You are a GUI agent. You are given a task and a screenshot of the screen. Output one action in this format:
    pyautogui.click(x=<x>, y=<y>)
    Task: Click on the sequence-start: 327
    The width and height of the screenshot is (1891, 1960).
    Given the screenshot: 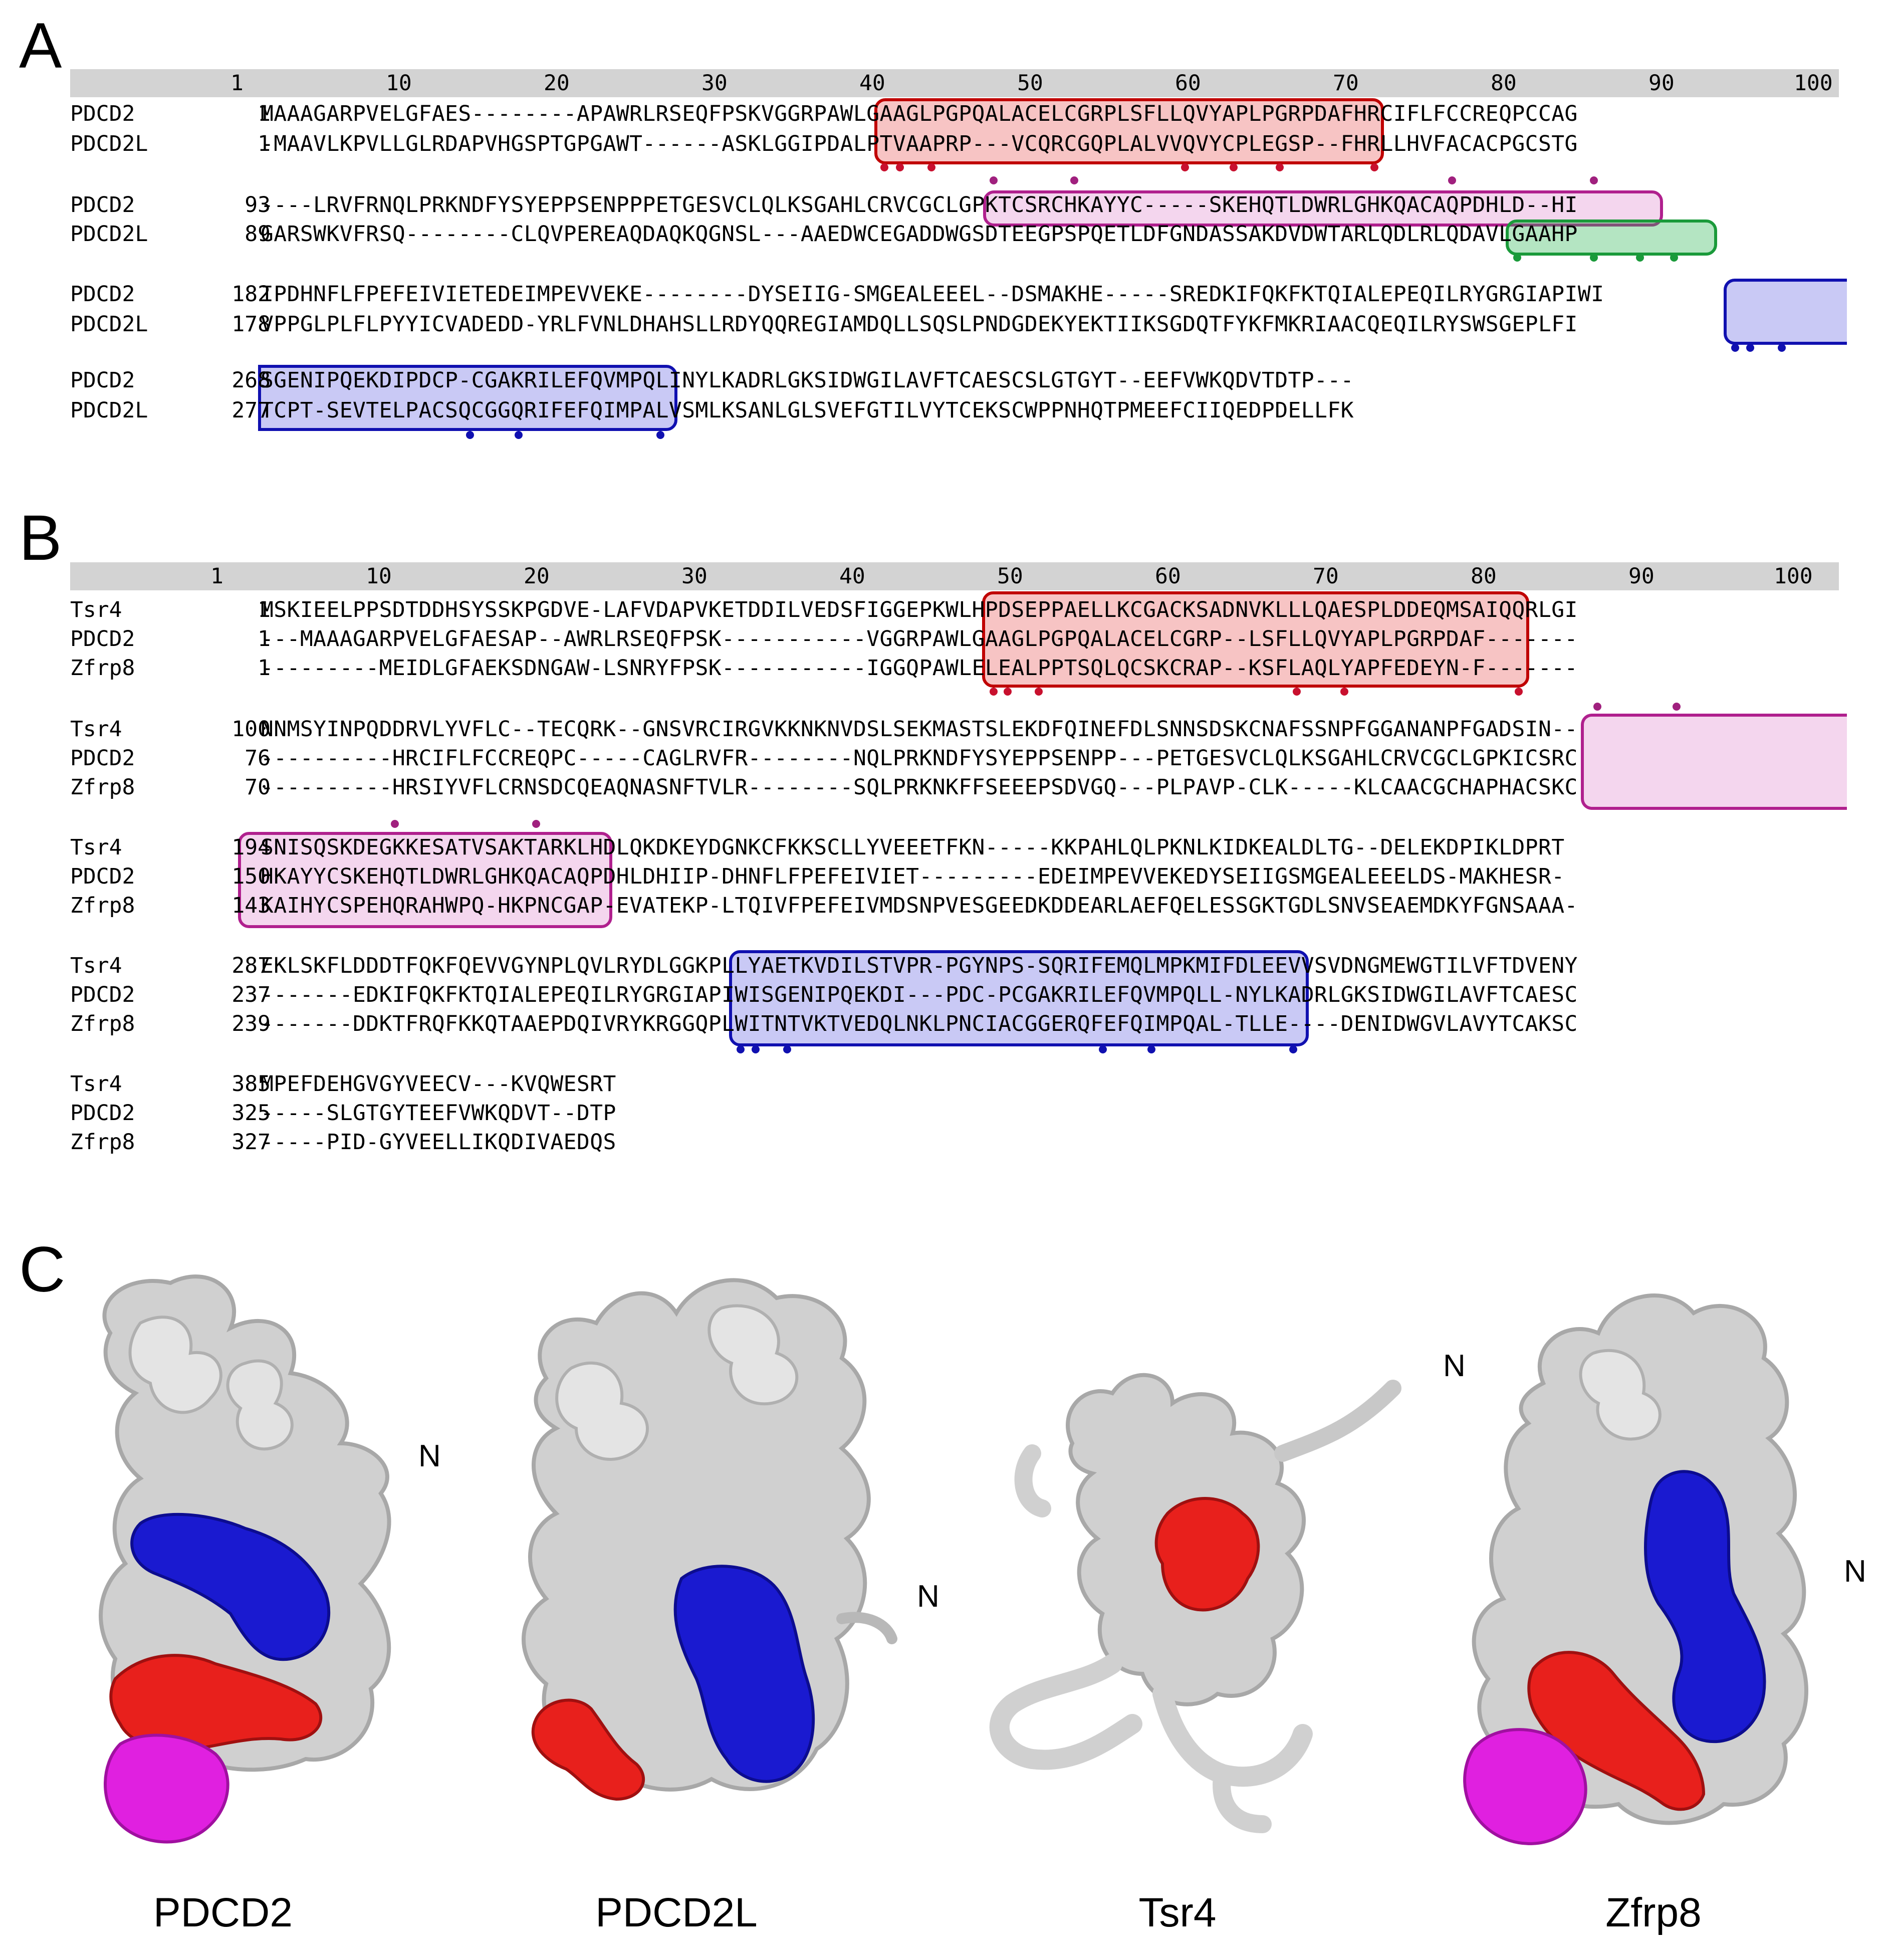 What is the action you would take?
    pyautogui.click(x=251, y=1142)
    